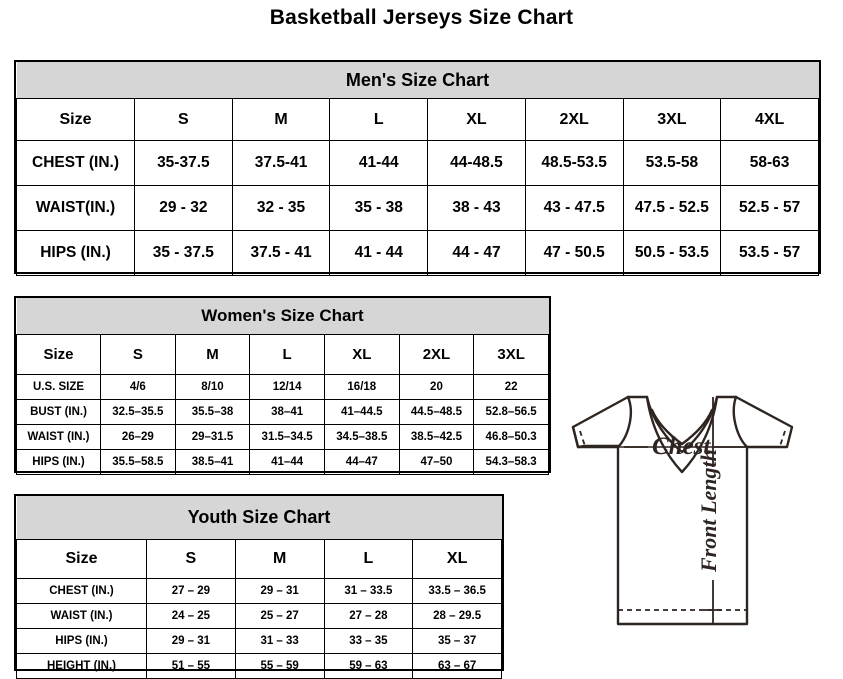 Image resolution: width=843 pixels, height=679 pixels. What do you see at coordinates (281, 163) in the screenshot?
I see `mens-cell: 37.5-41` at bounding box center [281, 163].